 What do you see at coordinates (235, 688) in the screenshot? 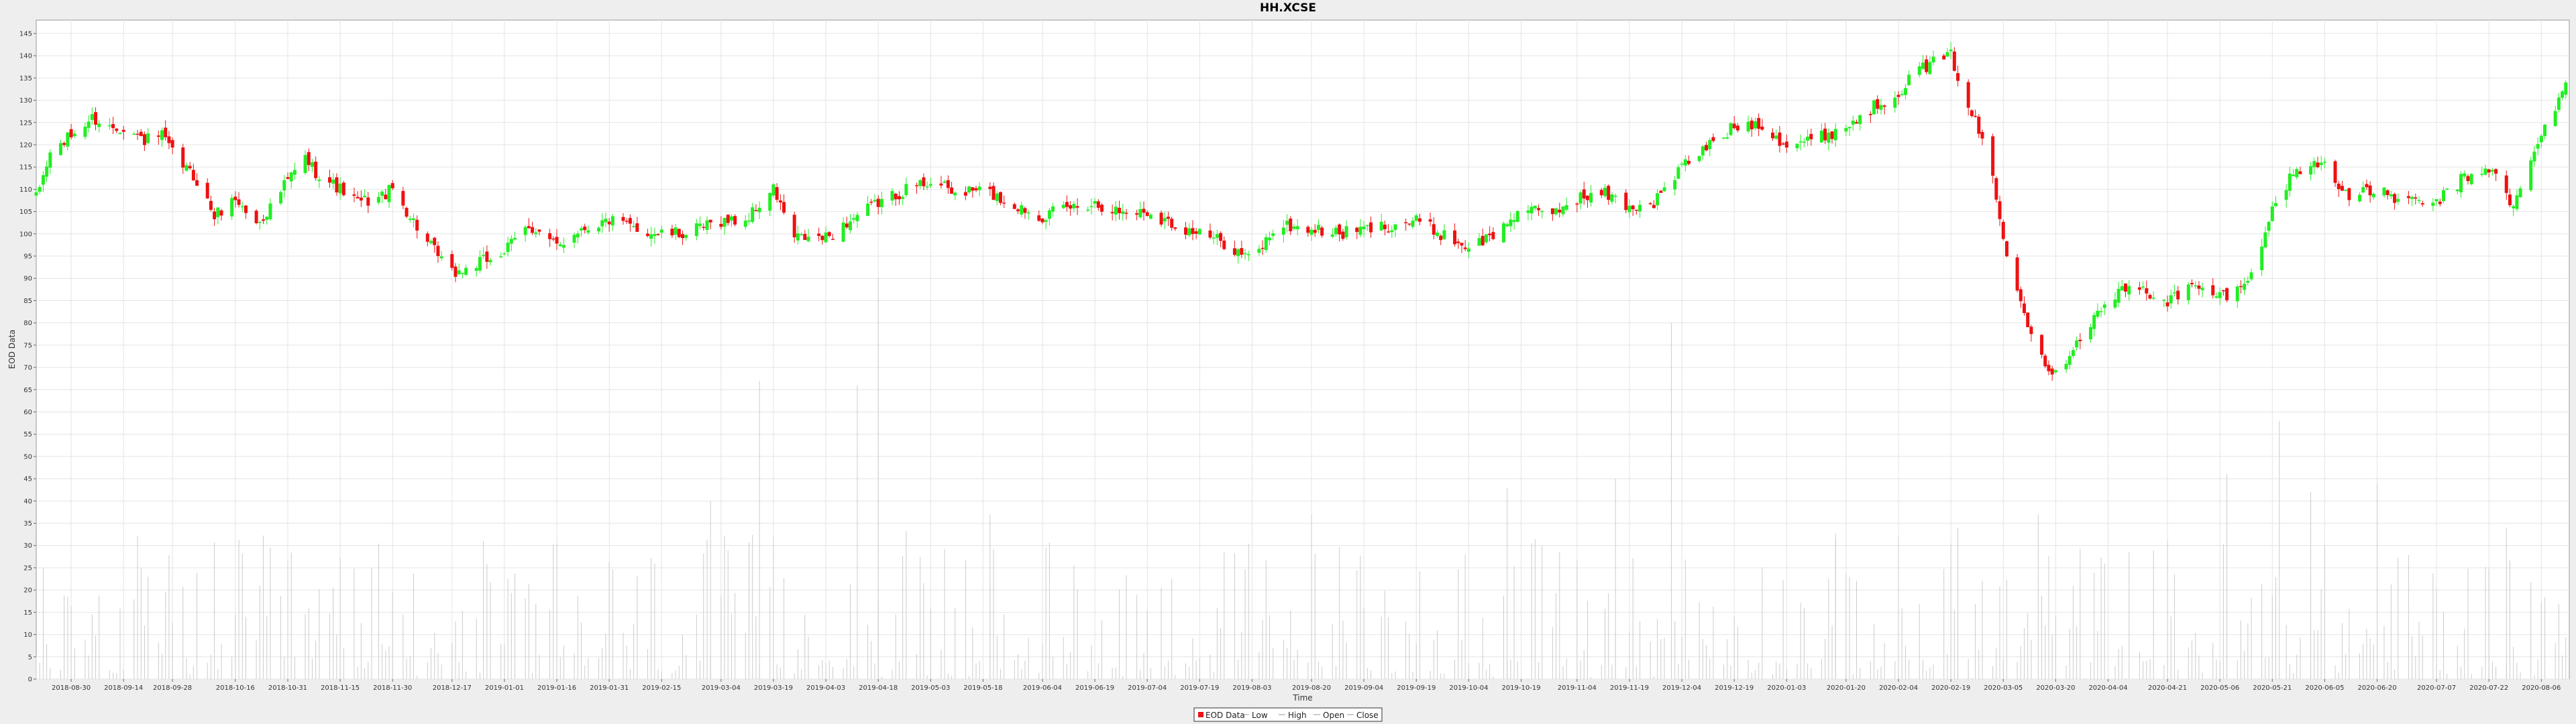
I see `x-tick-label: 2018-10-16` at bounding box center [235, 688].